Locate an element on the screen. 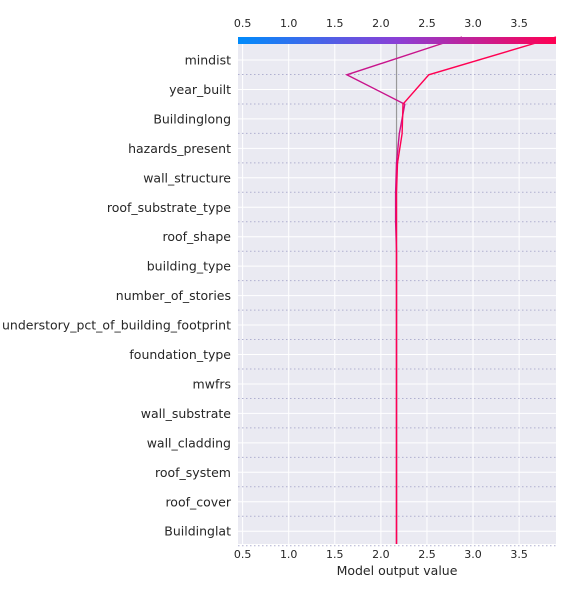 The image size is (576, 597). feature-label: roof_system is located at coordinates (193, 472).